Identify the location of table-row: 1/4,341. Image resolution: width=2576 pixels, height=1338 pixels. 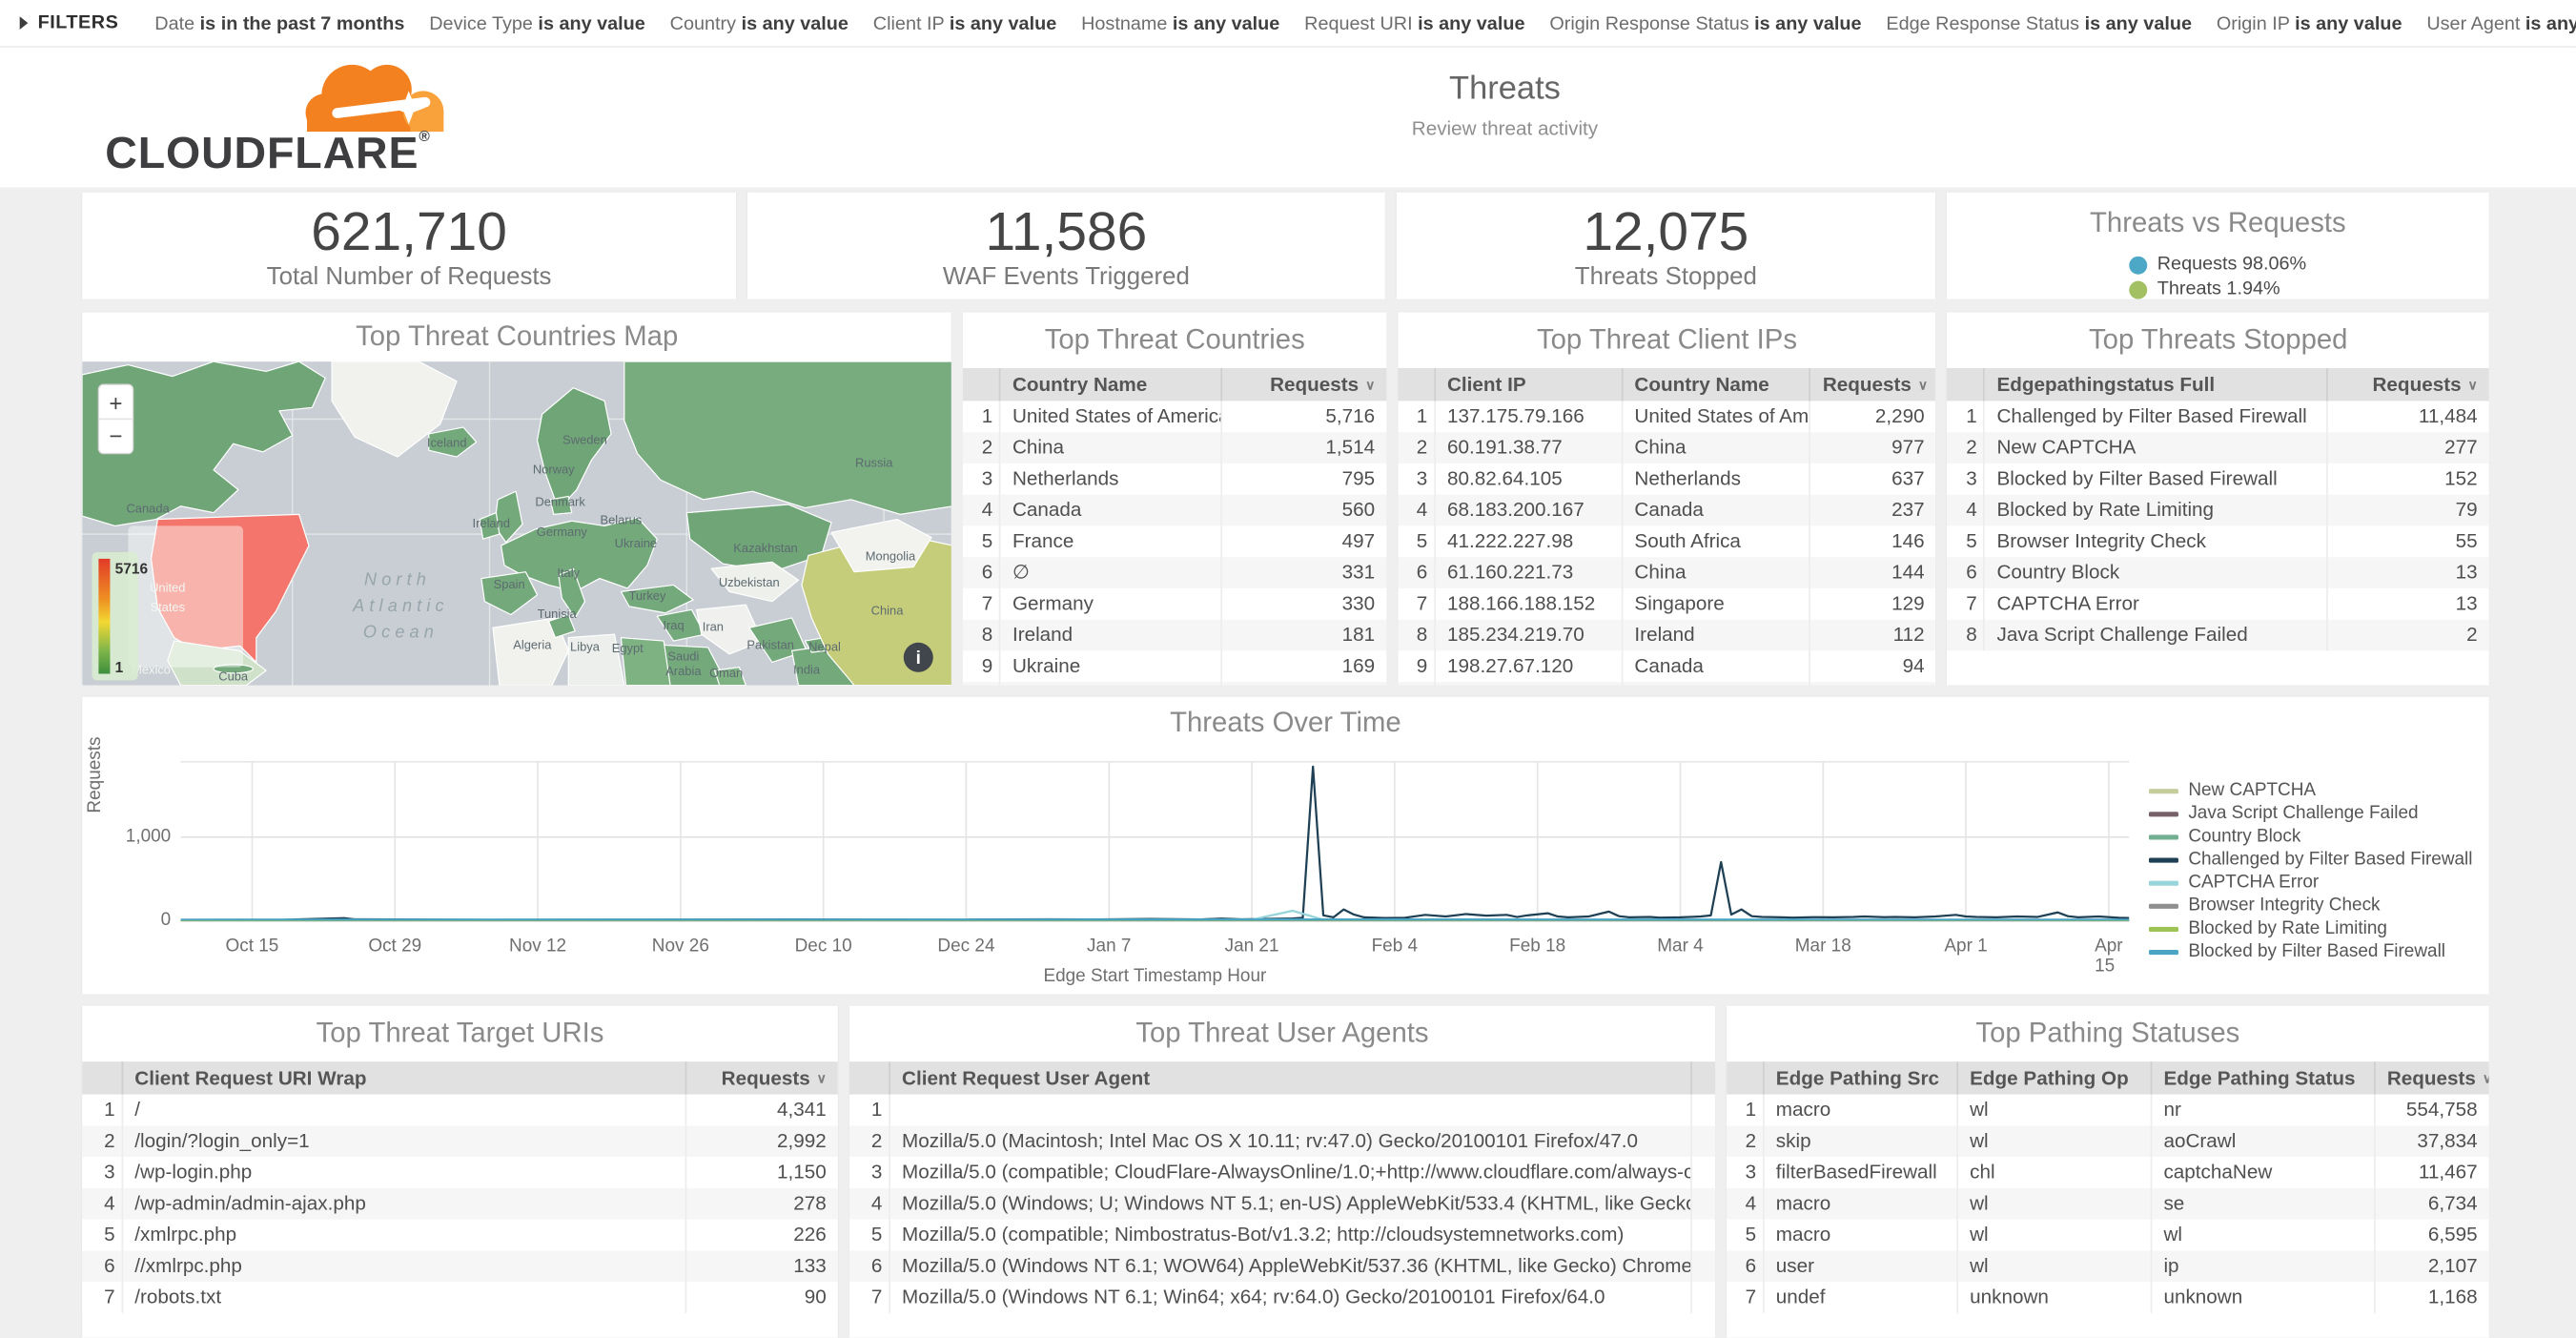
(460, 1110).